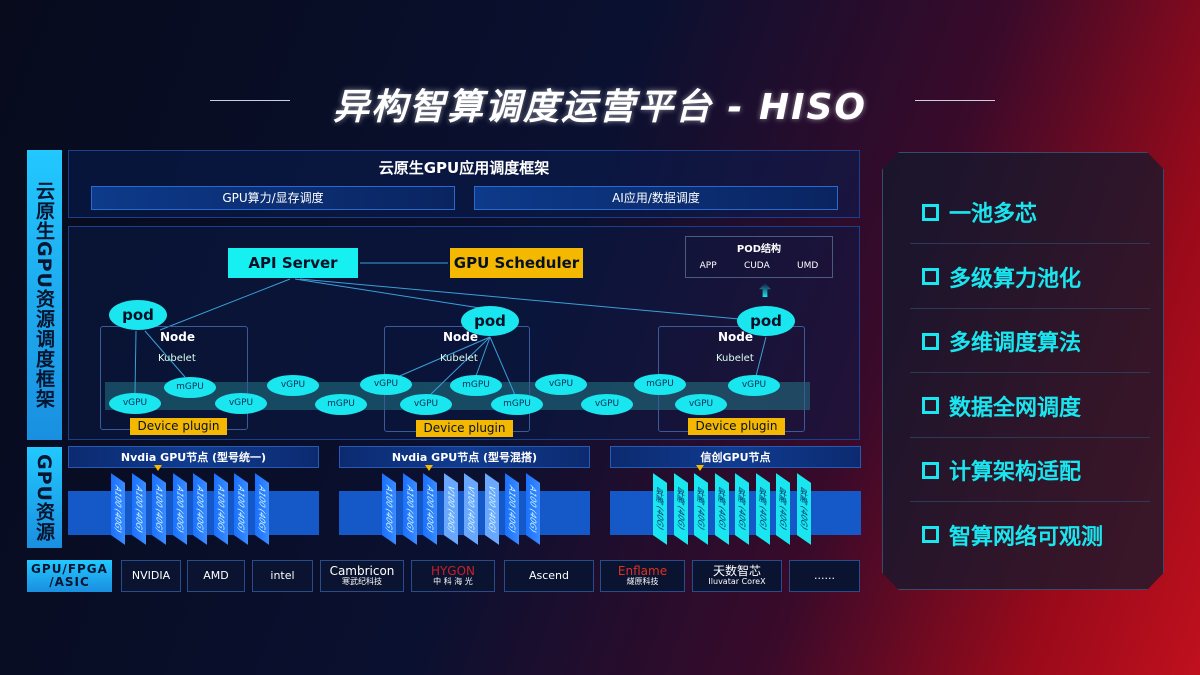 The width and height of the screenshot is (1200, 675). Describe the element at coordinates (955, 100) in the screenshot. I see `title-deco-right` at that location.